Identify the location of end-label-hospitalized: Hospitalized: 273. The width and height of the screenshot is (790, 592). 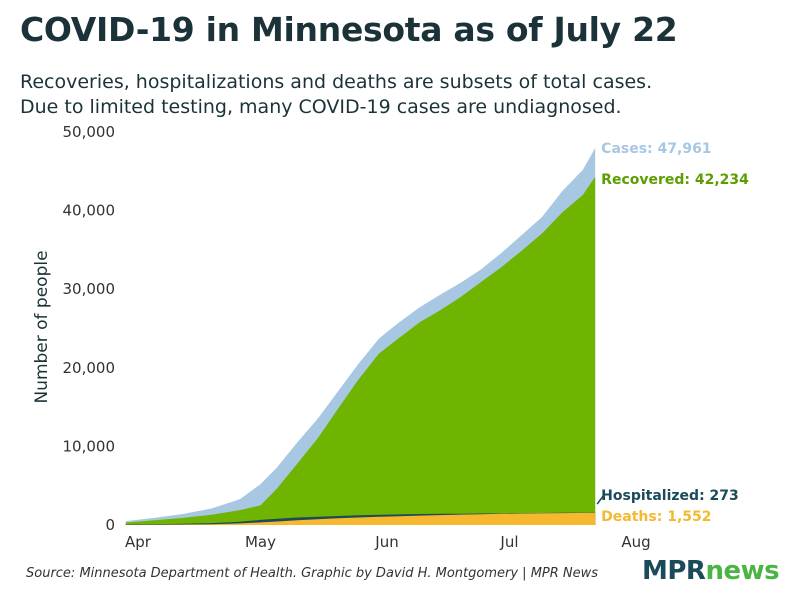
(670, 496).